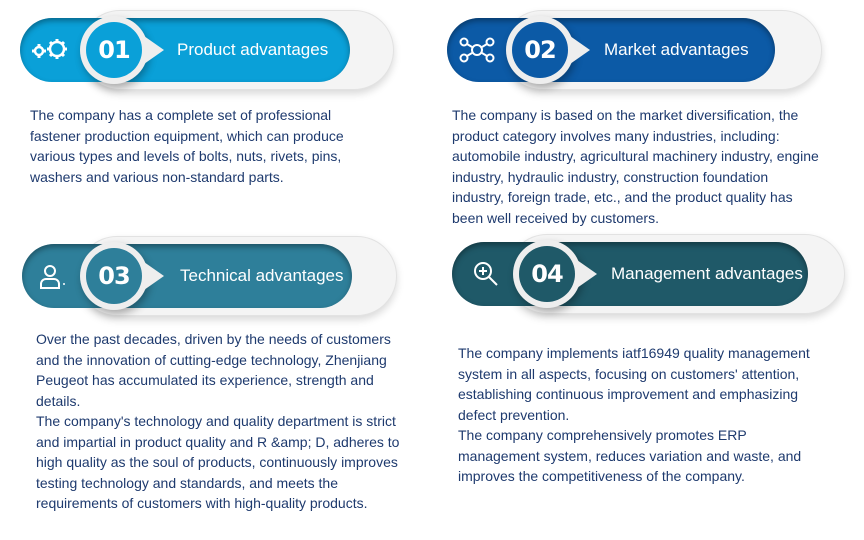 This screenshot has width=864, height=540. What do you see at coordinates (262, 275) in the screenshot?
I see `card-title: Technical advantages` at bounding box center [262, 275].